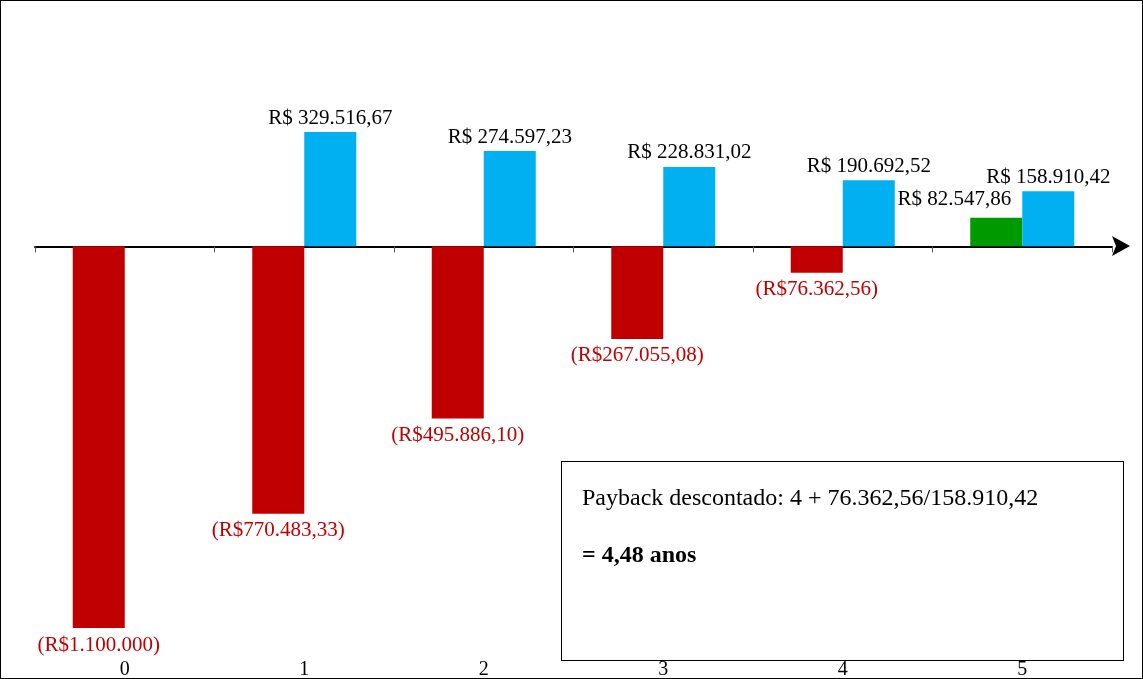 The height and width of the screenshot is (679, 1143). Describe the element at coordinates (637, 354) in the screenshot. I see `data-label: (R$267.055,08)` at that location.